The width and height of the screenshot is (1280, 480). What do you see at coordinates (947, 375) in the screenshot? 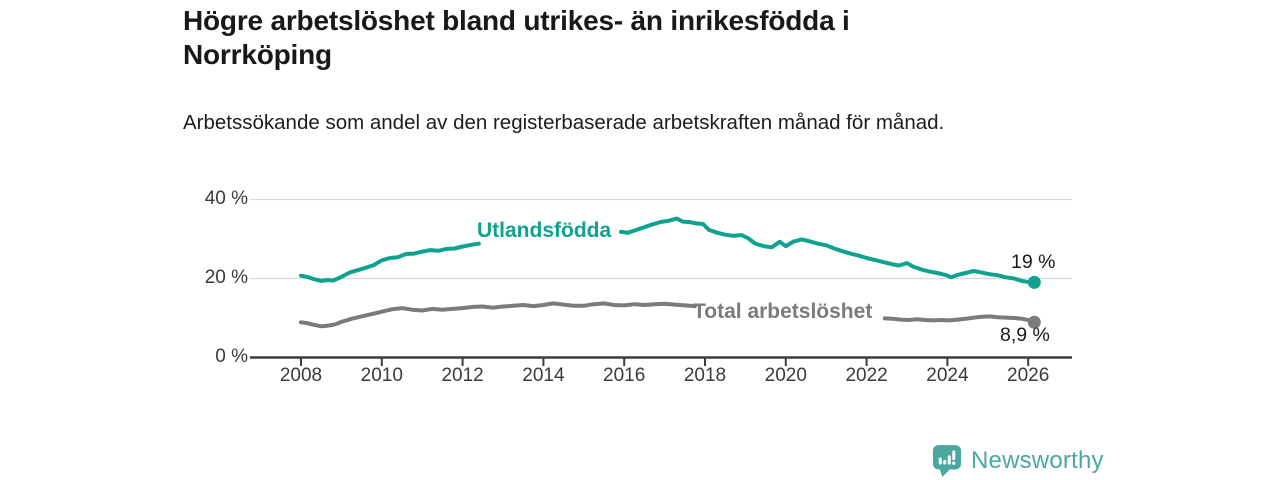
I see `x-axis-tick-label: 2024` at bounding box center [947, 375].